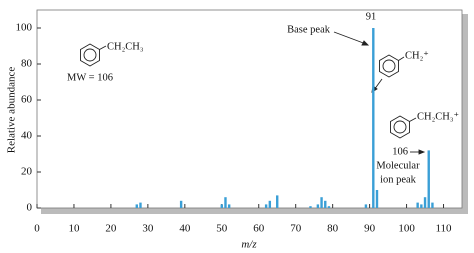 The width and height of the screenshot is (474, 253). Describe the element at coordinates (443, 229) in the screenshot. I see `x-tick-label: 110` at that location.